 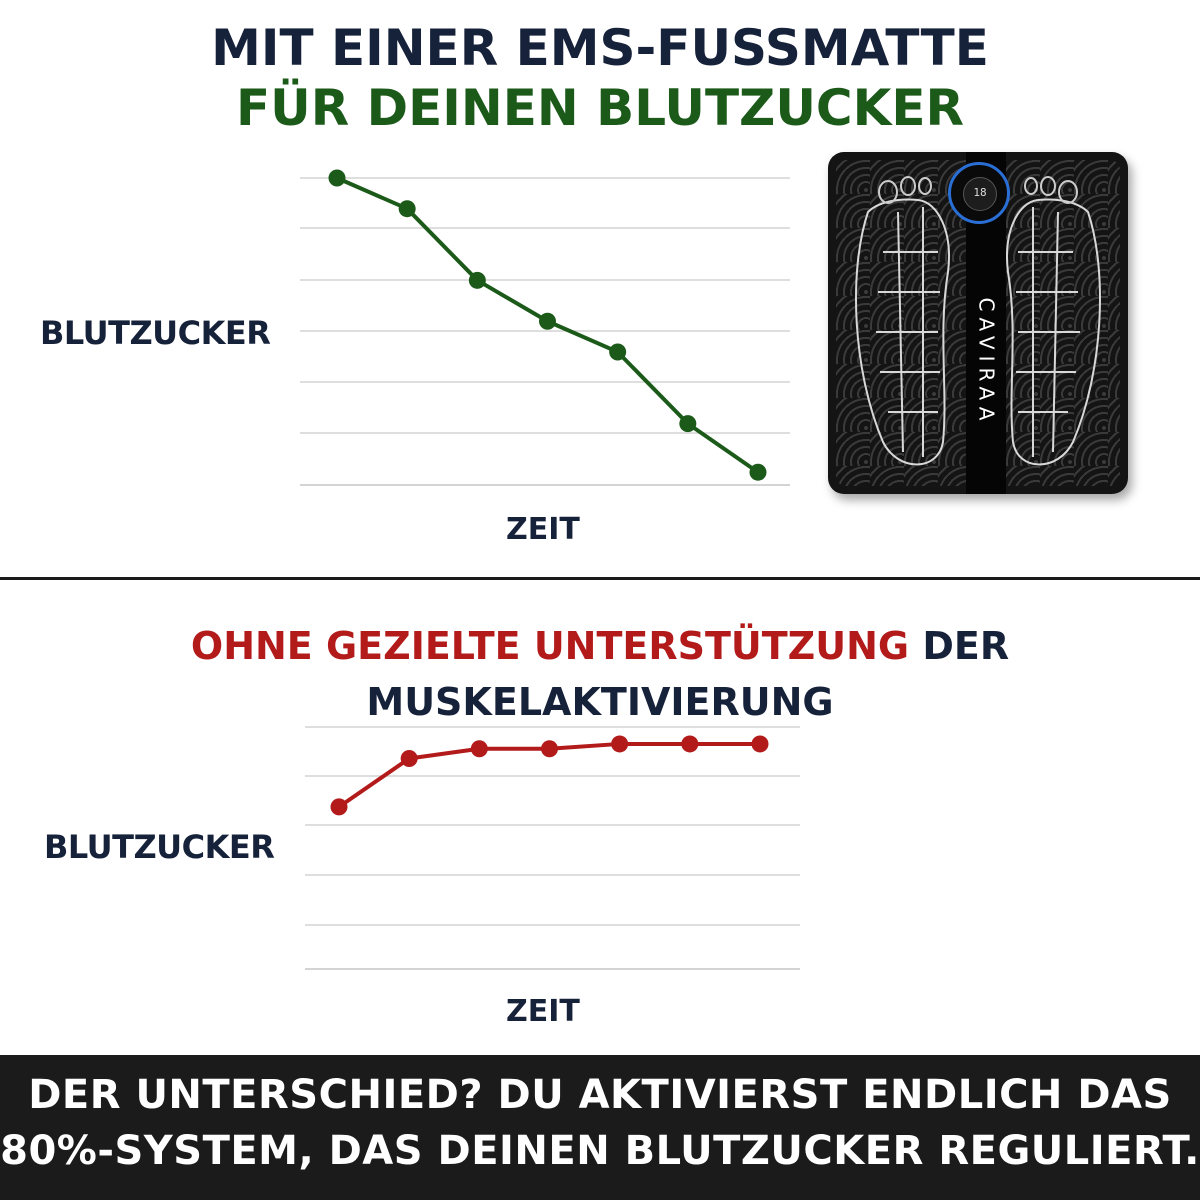 I want to click on mat-display-digits: 18, so click(x=980, y=192).